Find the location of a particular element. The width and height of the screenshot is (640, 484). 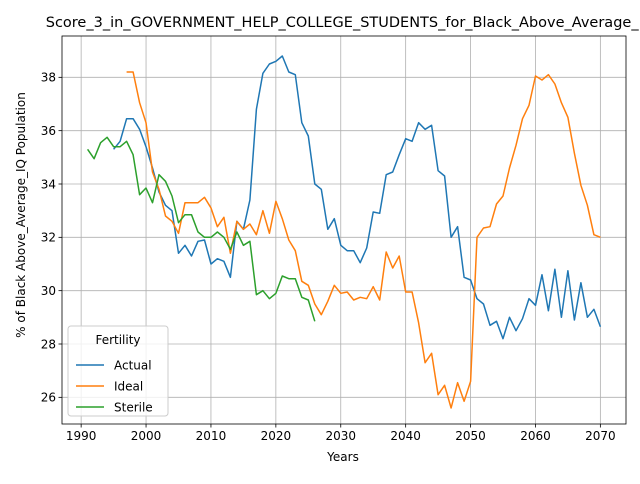

x-tick-label: 2060 is located at coordinates (535, 436).